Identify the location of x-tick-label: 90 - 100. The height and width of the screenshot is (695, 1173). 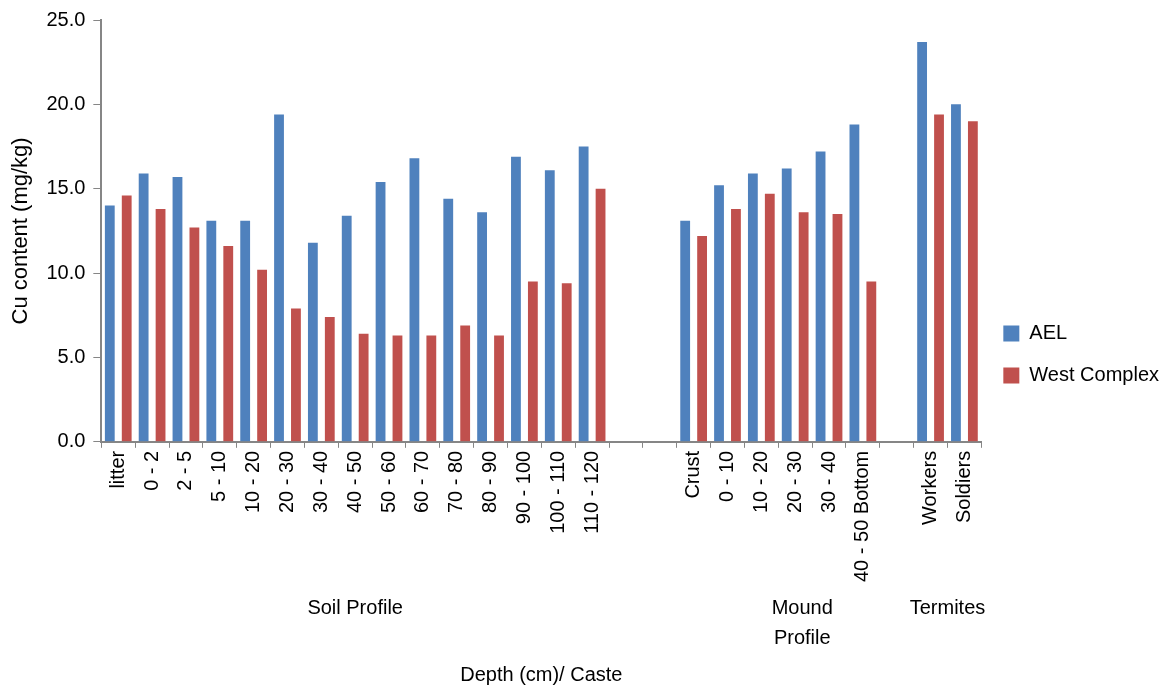
(522, 487).